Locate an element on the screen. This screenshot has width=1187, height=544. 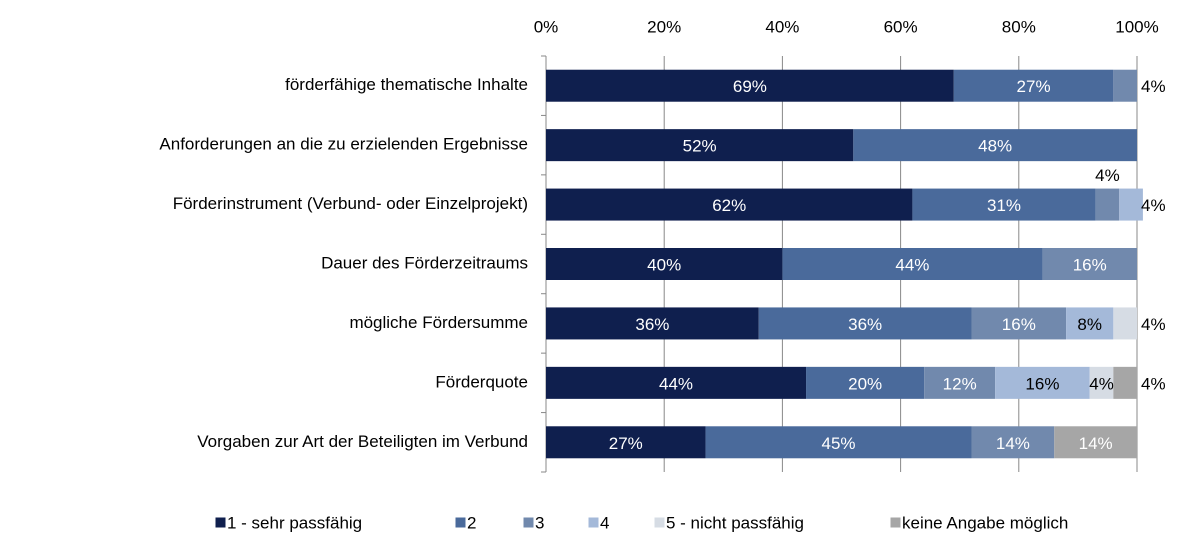
x-tick-label: 40% is located at coordinates (782, 26).